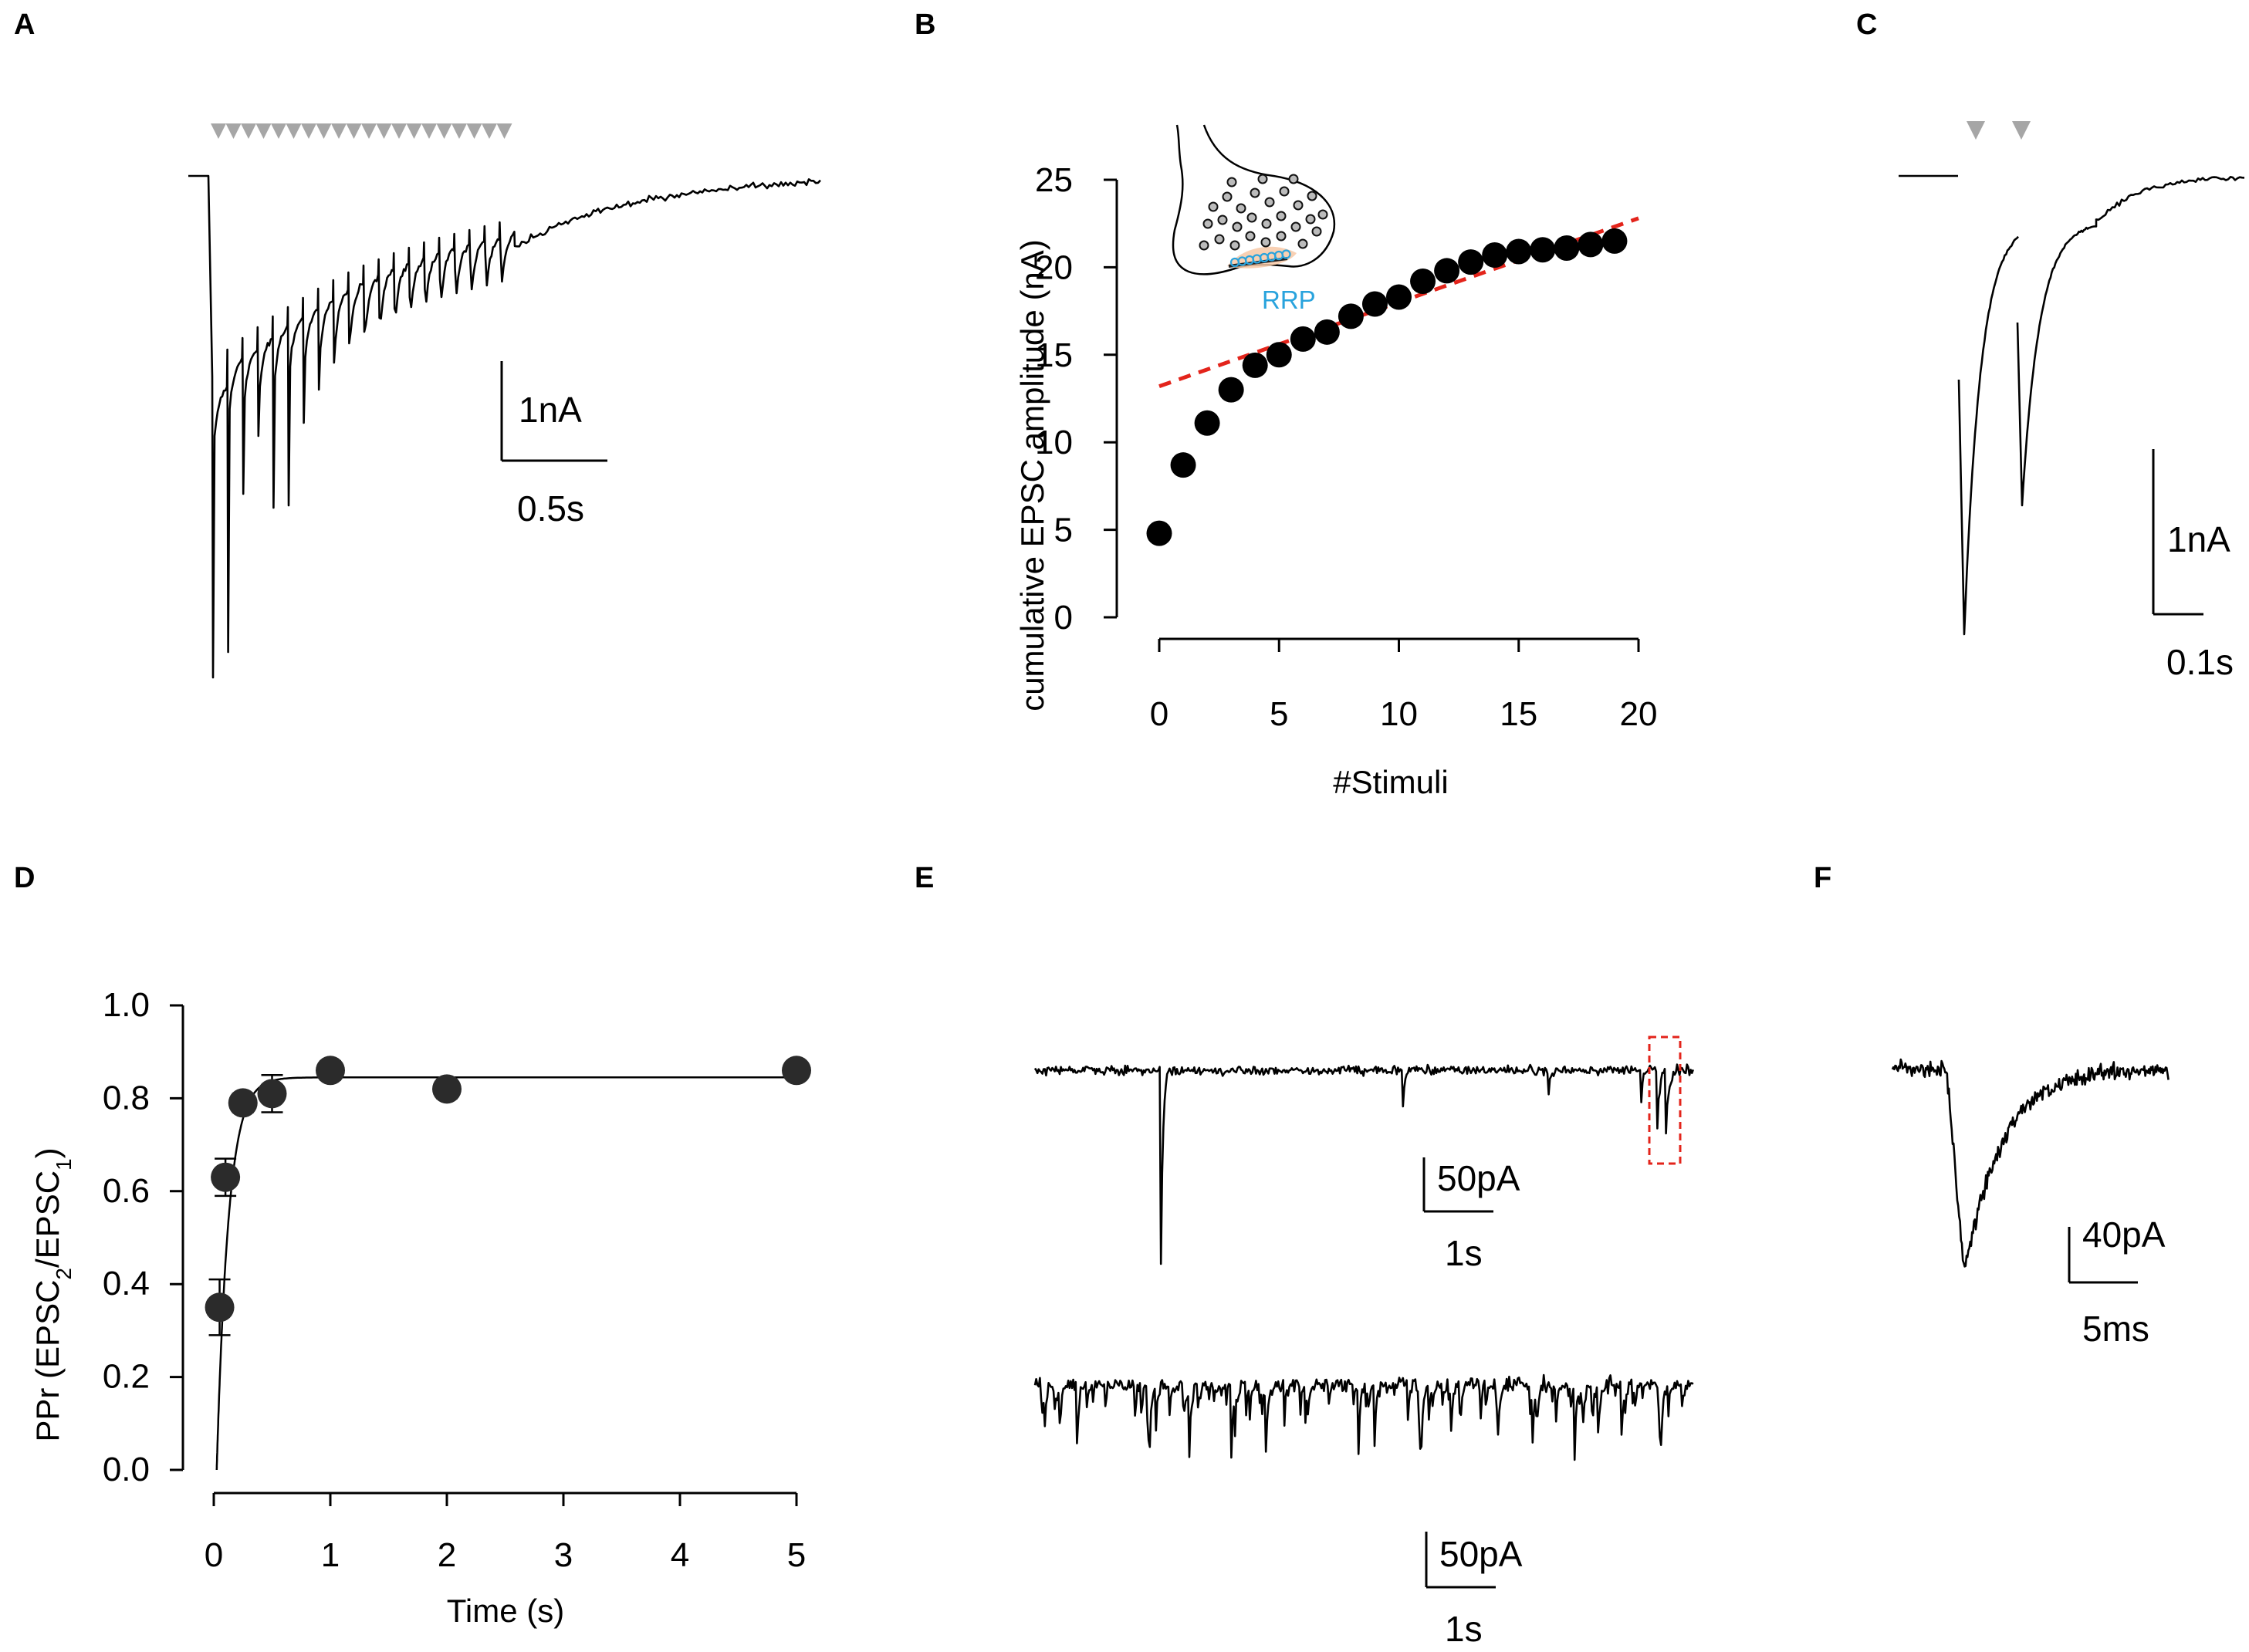  What do you see at coordinates (127, 1469) in the screenshot?
I see `d-y-tick-label: 0.0` at bounding box center [127, 1469].